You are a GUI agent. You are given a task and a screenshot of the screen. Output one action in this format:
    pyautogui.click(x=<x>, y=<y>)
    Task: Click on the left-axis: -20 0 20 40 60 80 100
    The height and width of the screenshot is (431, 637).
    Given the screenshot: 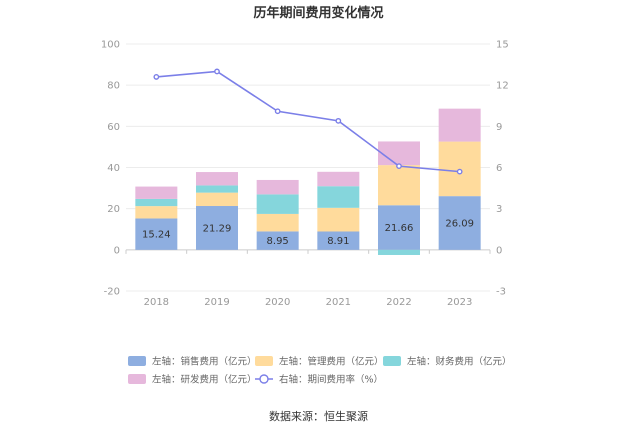 What is the action you would take?
    pyautogui.click(x=110, y=169)
    